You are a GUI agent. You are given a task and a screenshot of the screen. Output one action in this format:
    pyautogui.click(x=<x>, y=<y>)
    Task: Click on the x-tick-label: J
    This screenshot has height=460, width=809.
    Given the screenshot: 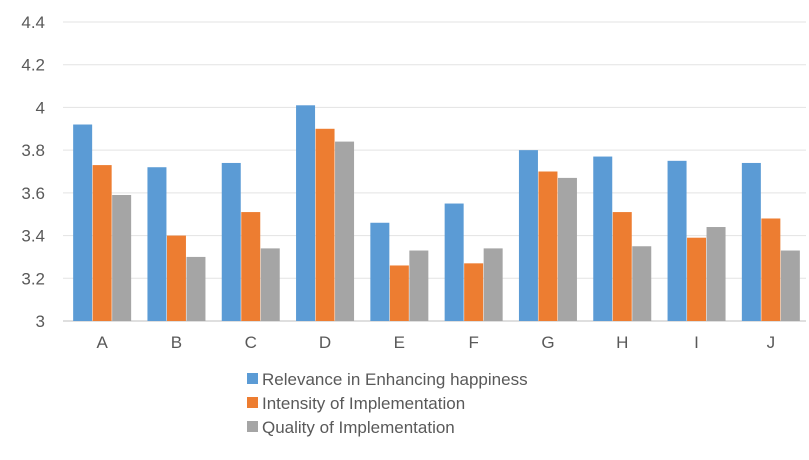 What is the action you would take?
    pyautogui.click(x=771, y=342)
    